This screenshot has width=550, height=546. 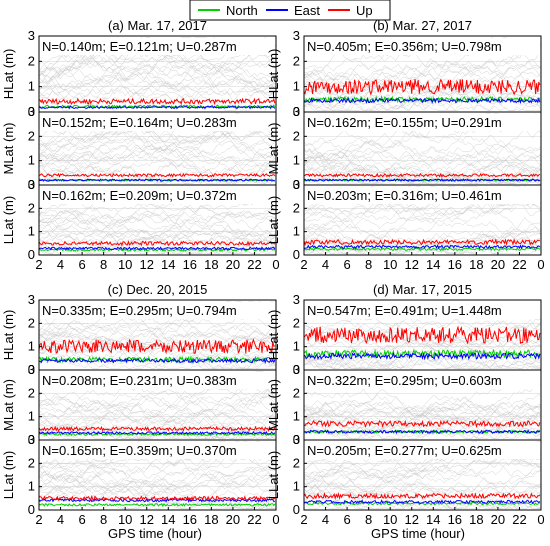 I want to click on x-tick-label: 22, so click(x=519, y=264).